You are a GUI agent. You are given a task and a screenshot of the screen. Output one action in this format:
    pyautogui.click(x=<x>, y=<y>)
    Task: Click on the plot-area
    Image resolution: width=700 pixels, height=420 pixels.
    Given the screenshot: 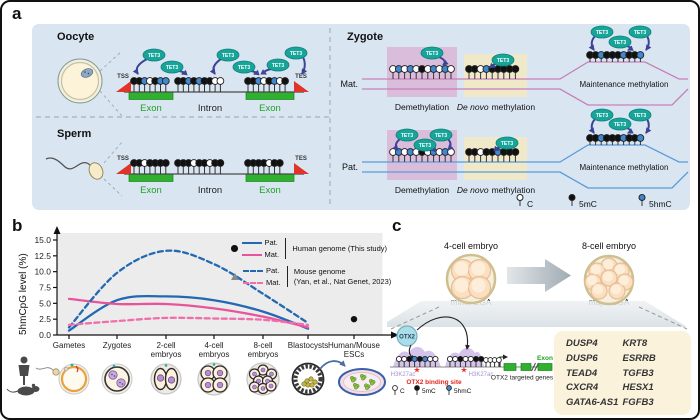 What is the action you would take?
    pyautogui.click(x=220, y=284)
    